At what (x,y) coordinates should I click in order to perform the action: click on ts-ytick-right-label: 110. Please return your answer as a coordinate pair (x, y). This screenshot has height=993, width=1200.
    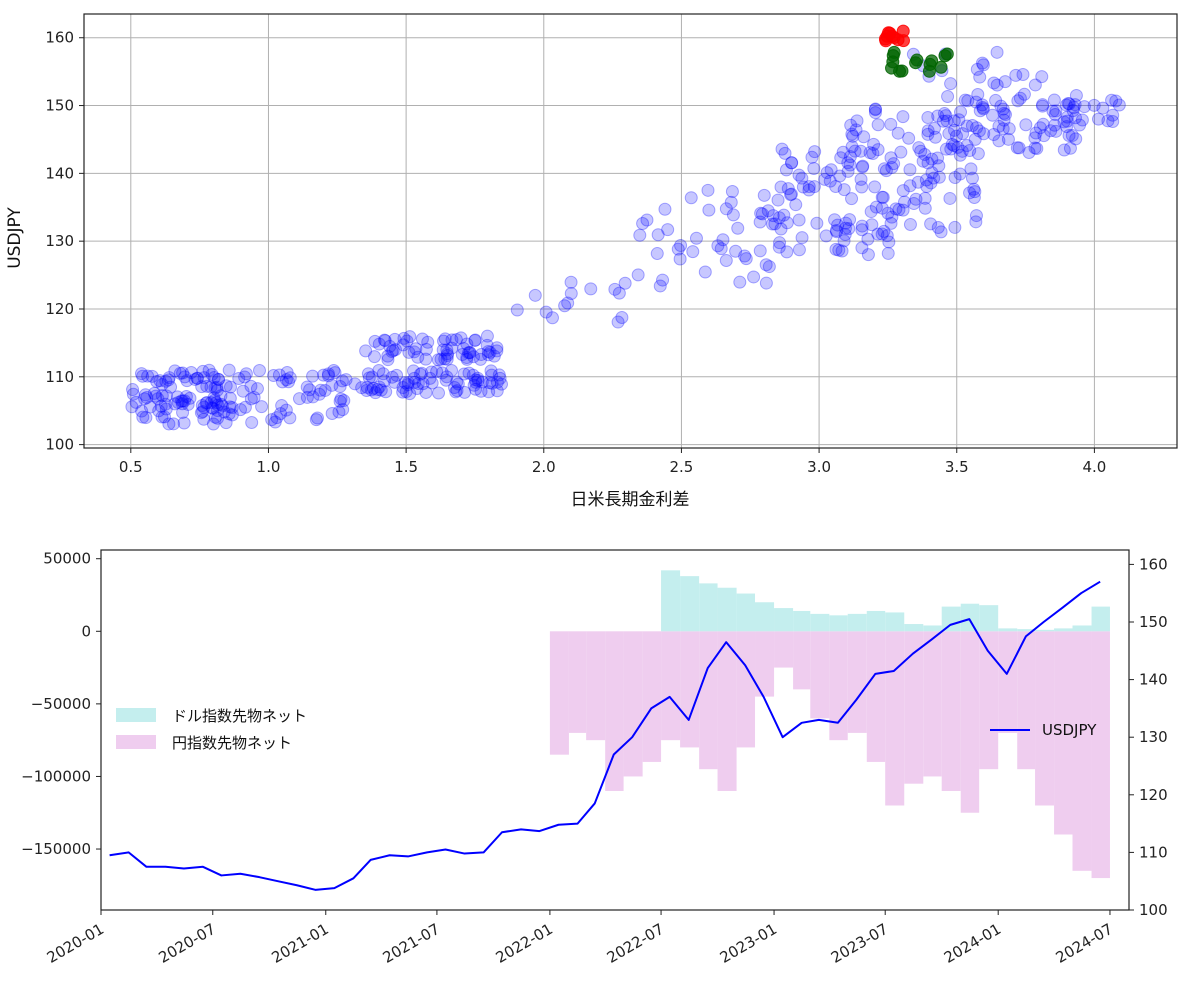
    Looking at the image, I should click on (1153, 852).